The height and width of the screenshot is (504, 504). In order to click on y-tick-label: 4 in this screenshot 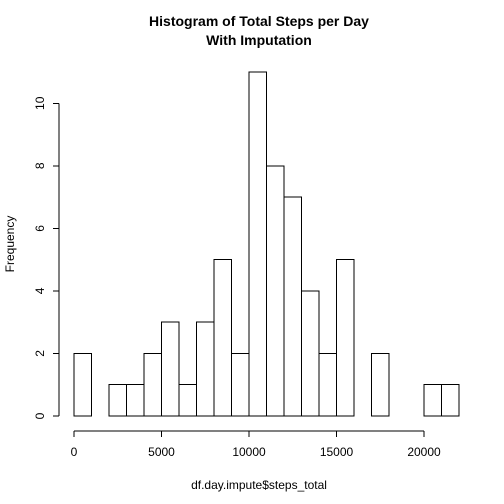, I will do `click(40, 290)`.